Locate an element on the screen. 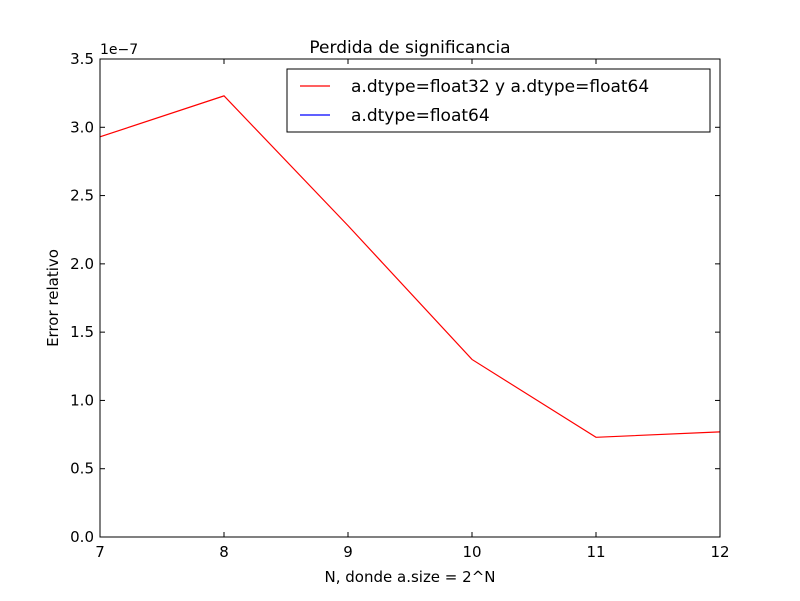 The image size is (800, 601). y-tick-label: 2.0 is located at coordinates (82, 264).